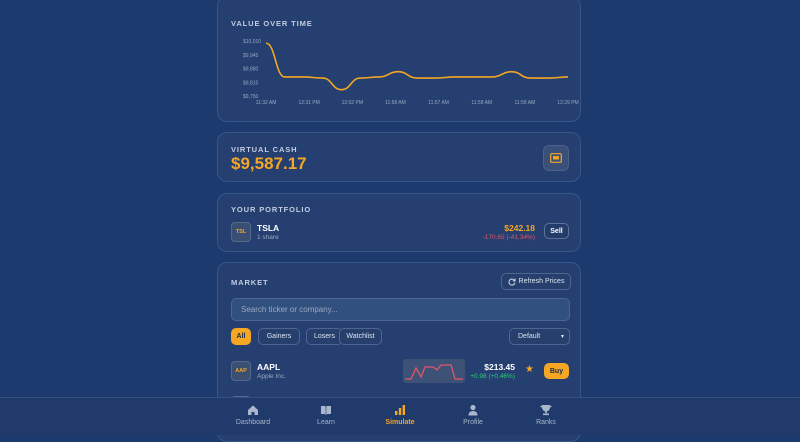 The image size is (800, 442). I want to click on holding-change: -170.65 (-41.34%), so click(508, 237).